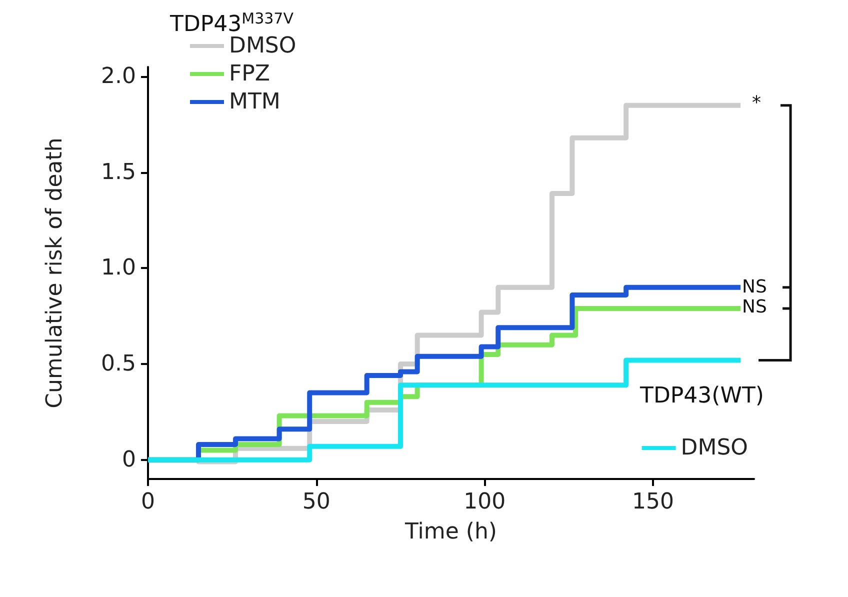 This screenshot has height=597, width=848. What do you see at coordinates (118, 364) in the screenshot?
I see `y-tick-label: 0.5` at bounding box center [118, 364].